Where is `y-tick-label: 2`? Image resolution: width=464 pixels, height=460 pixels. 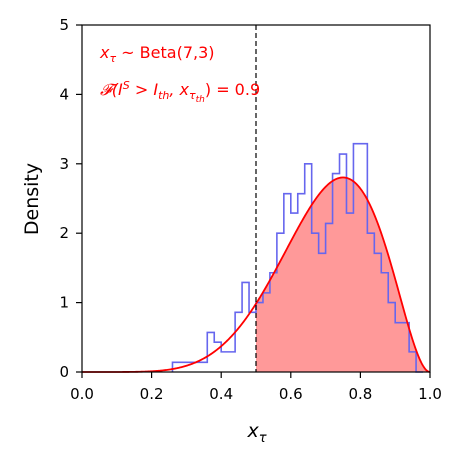 y-tick-label: 2 is located at coordinates (64, 233).